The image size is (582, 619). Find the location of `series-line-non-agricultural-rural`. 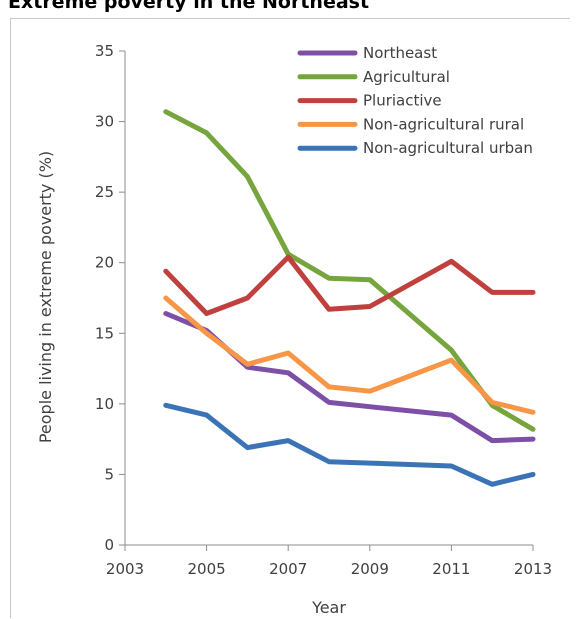

series-line-non-agricultural-rural is located at coordinates (349, 355).